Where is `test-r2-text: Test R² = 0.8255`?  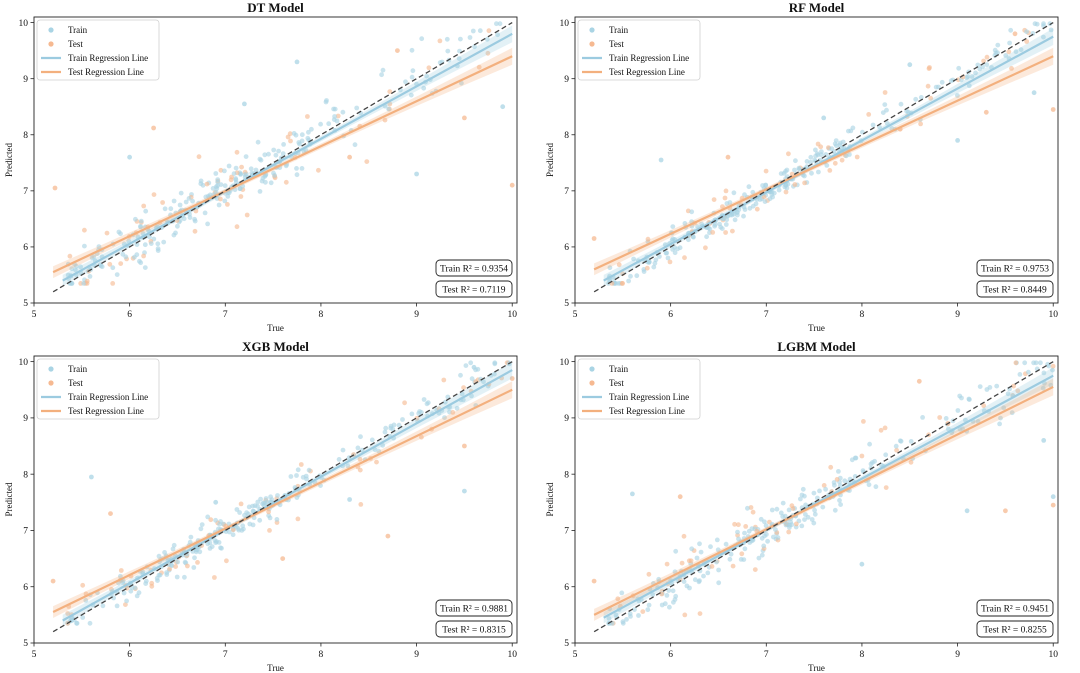 test-r2-text: Test R² = 0.8255 is located at coordinates (1015, 631).